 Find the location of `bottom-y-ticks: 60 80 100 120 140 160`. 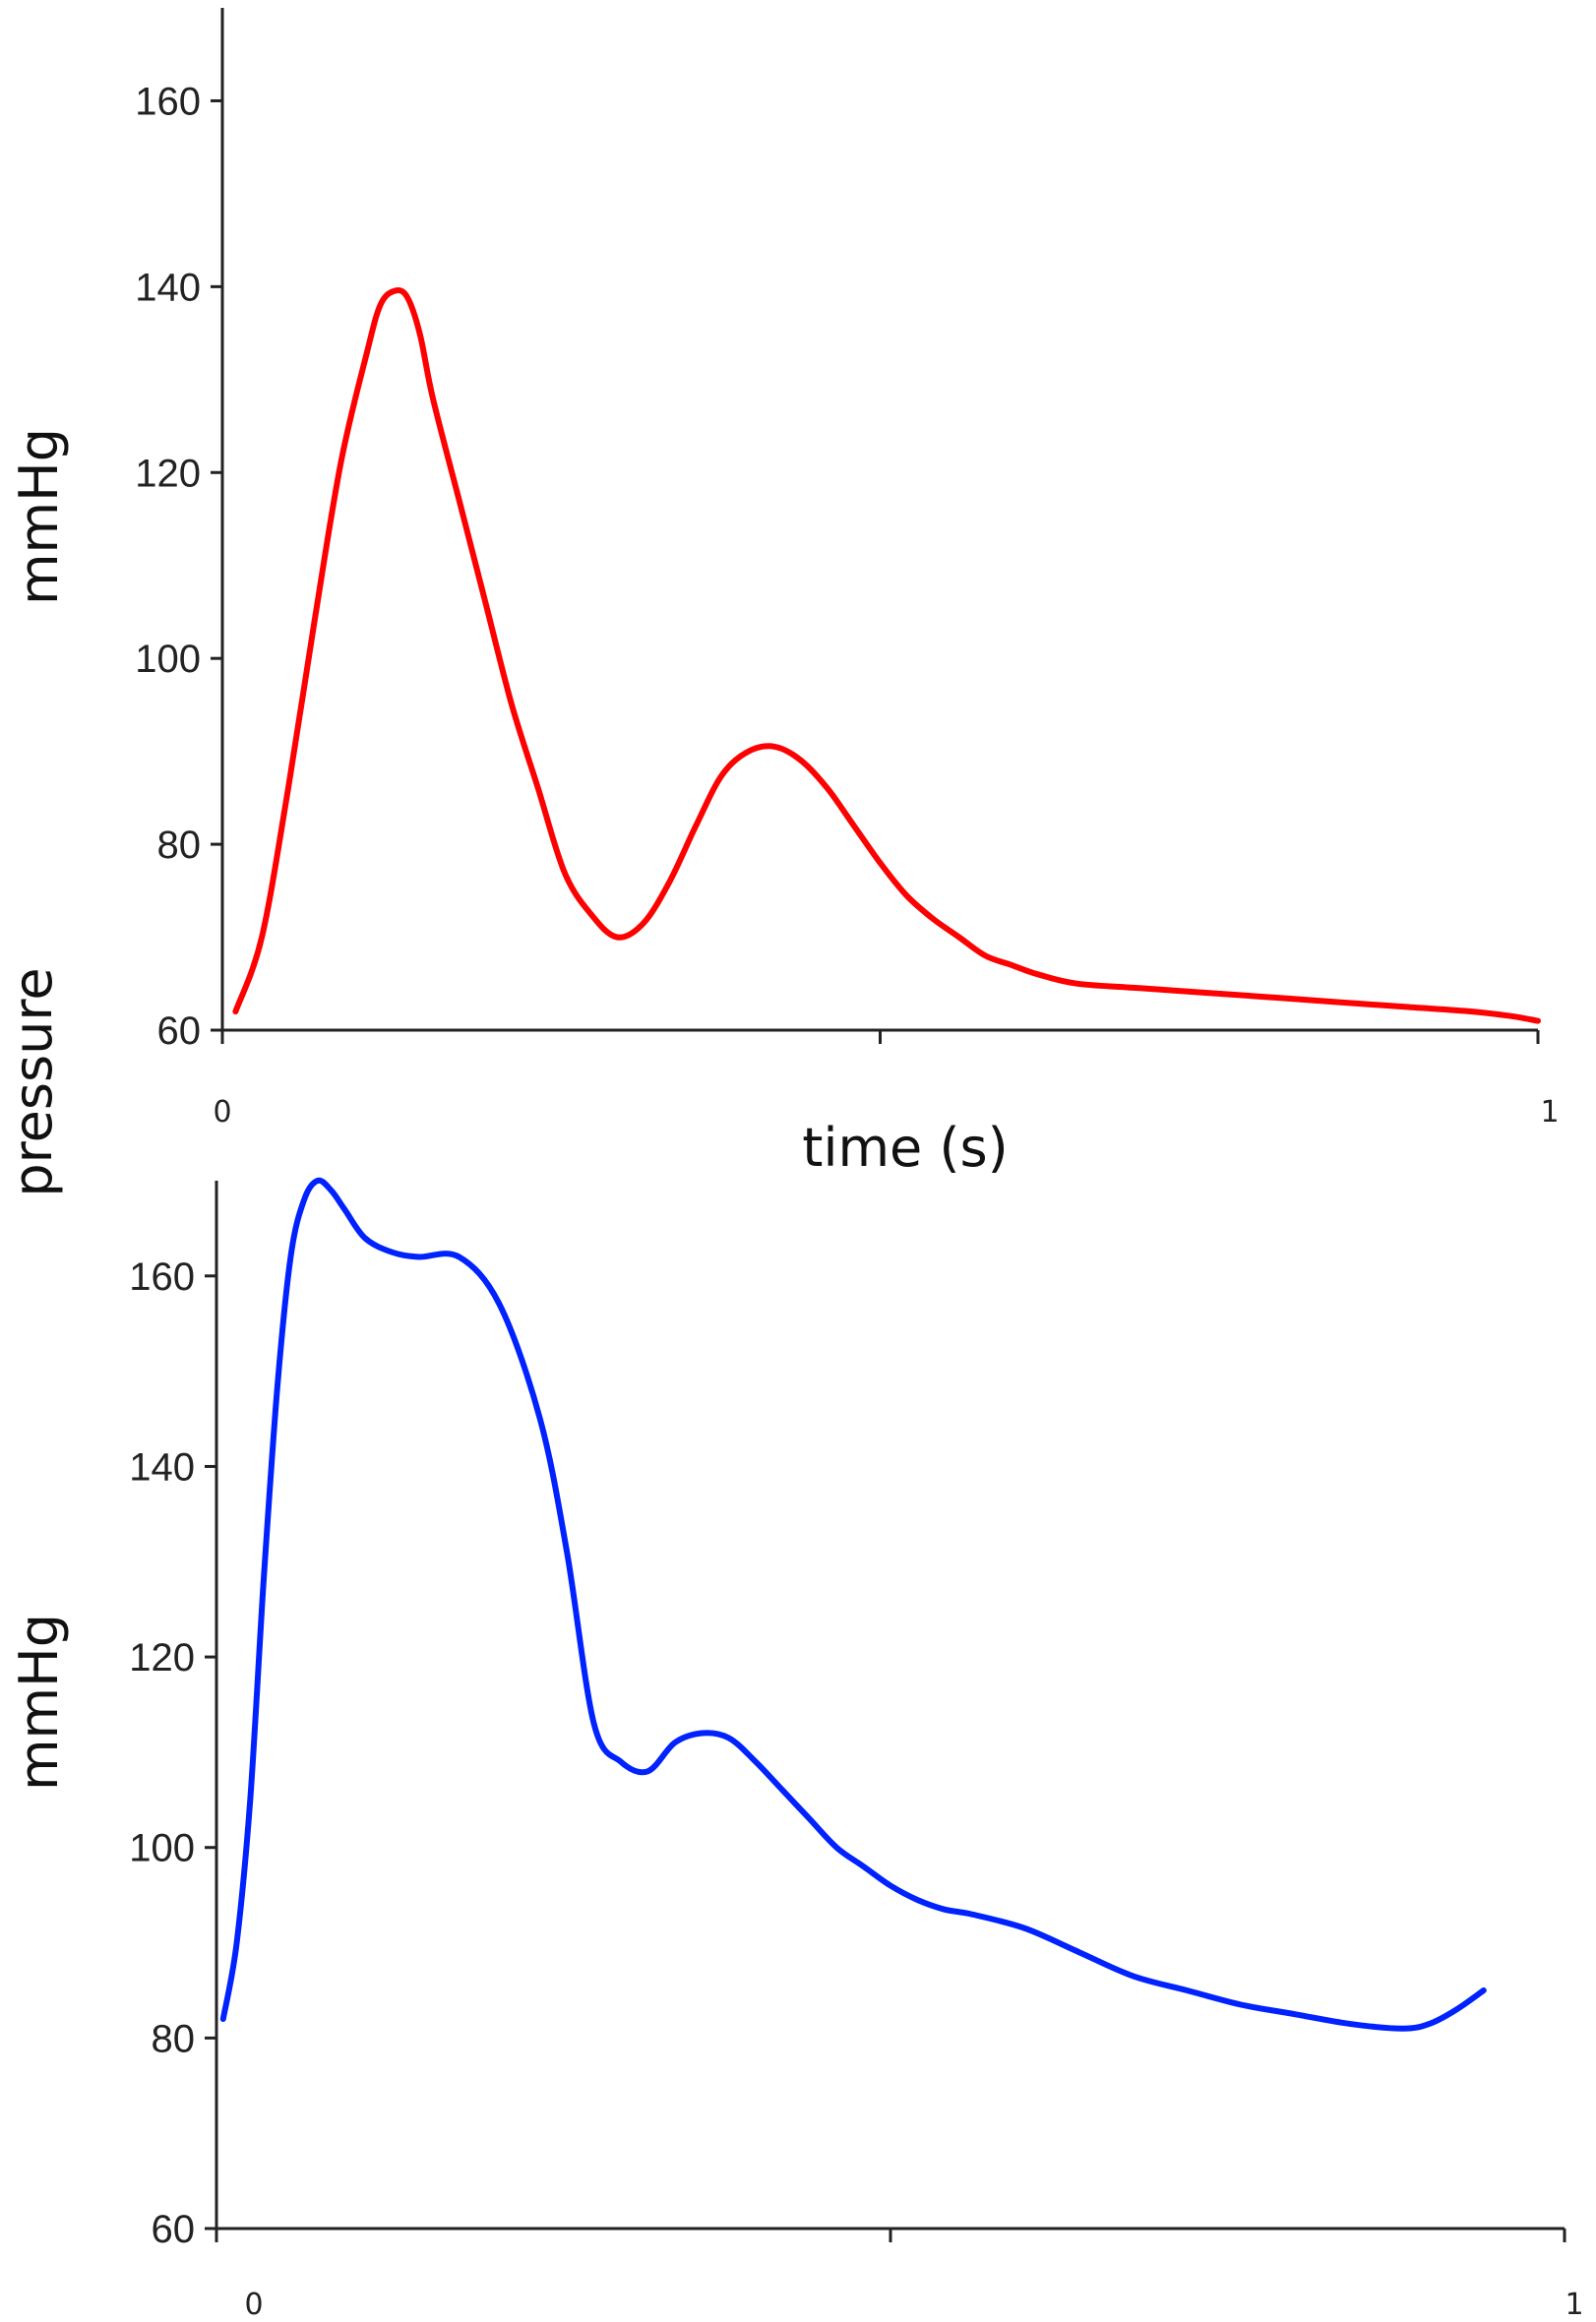

bottom-y-ticks: 60 80 100 120 140 160 is located at coordinates (172, 1753).